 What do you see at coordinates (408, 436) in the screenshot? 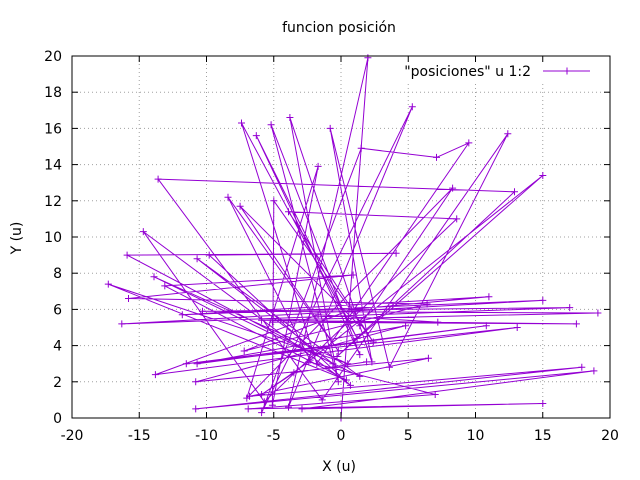
I see `x-tick-label: 5` at bounding box center [408, 436].